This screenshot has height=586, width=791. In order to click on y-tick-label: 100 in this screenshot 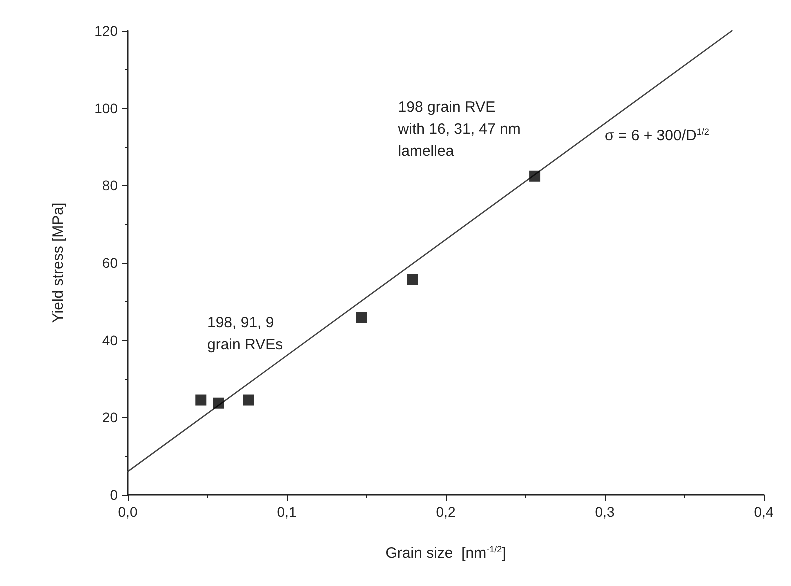, I will do `click(106, 108)`.